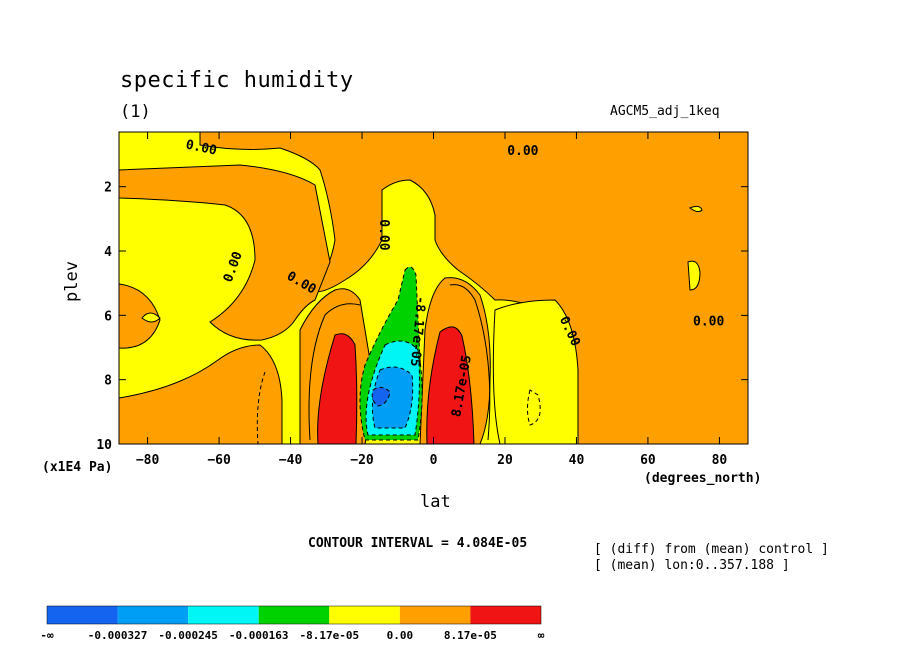 This screenshot has width=904, height=654. What do you see at coordinates (692, 565) in the screenshot?
I see `note-mean: [ (mean) lon:0..357.188 ]` at bounding box center [692, 565].